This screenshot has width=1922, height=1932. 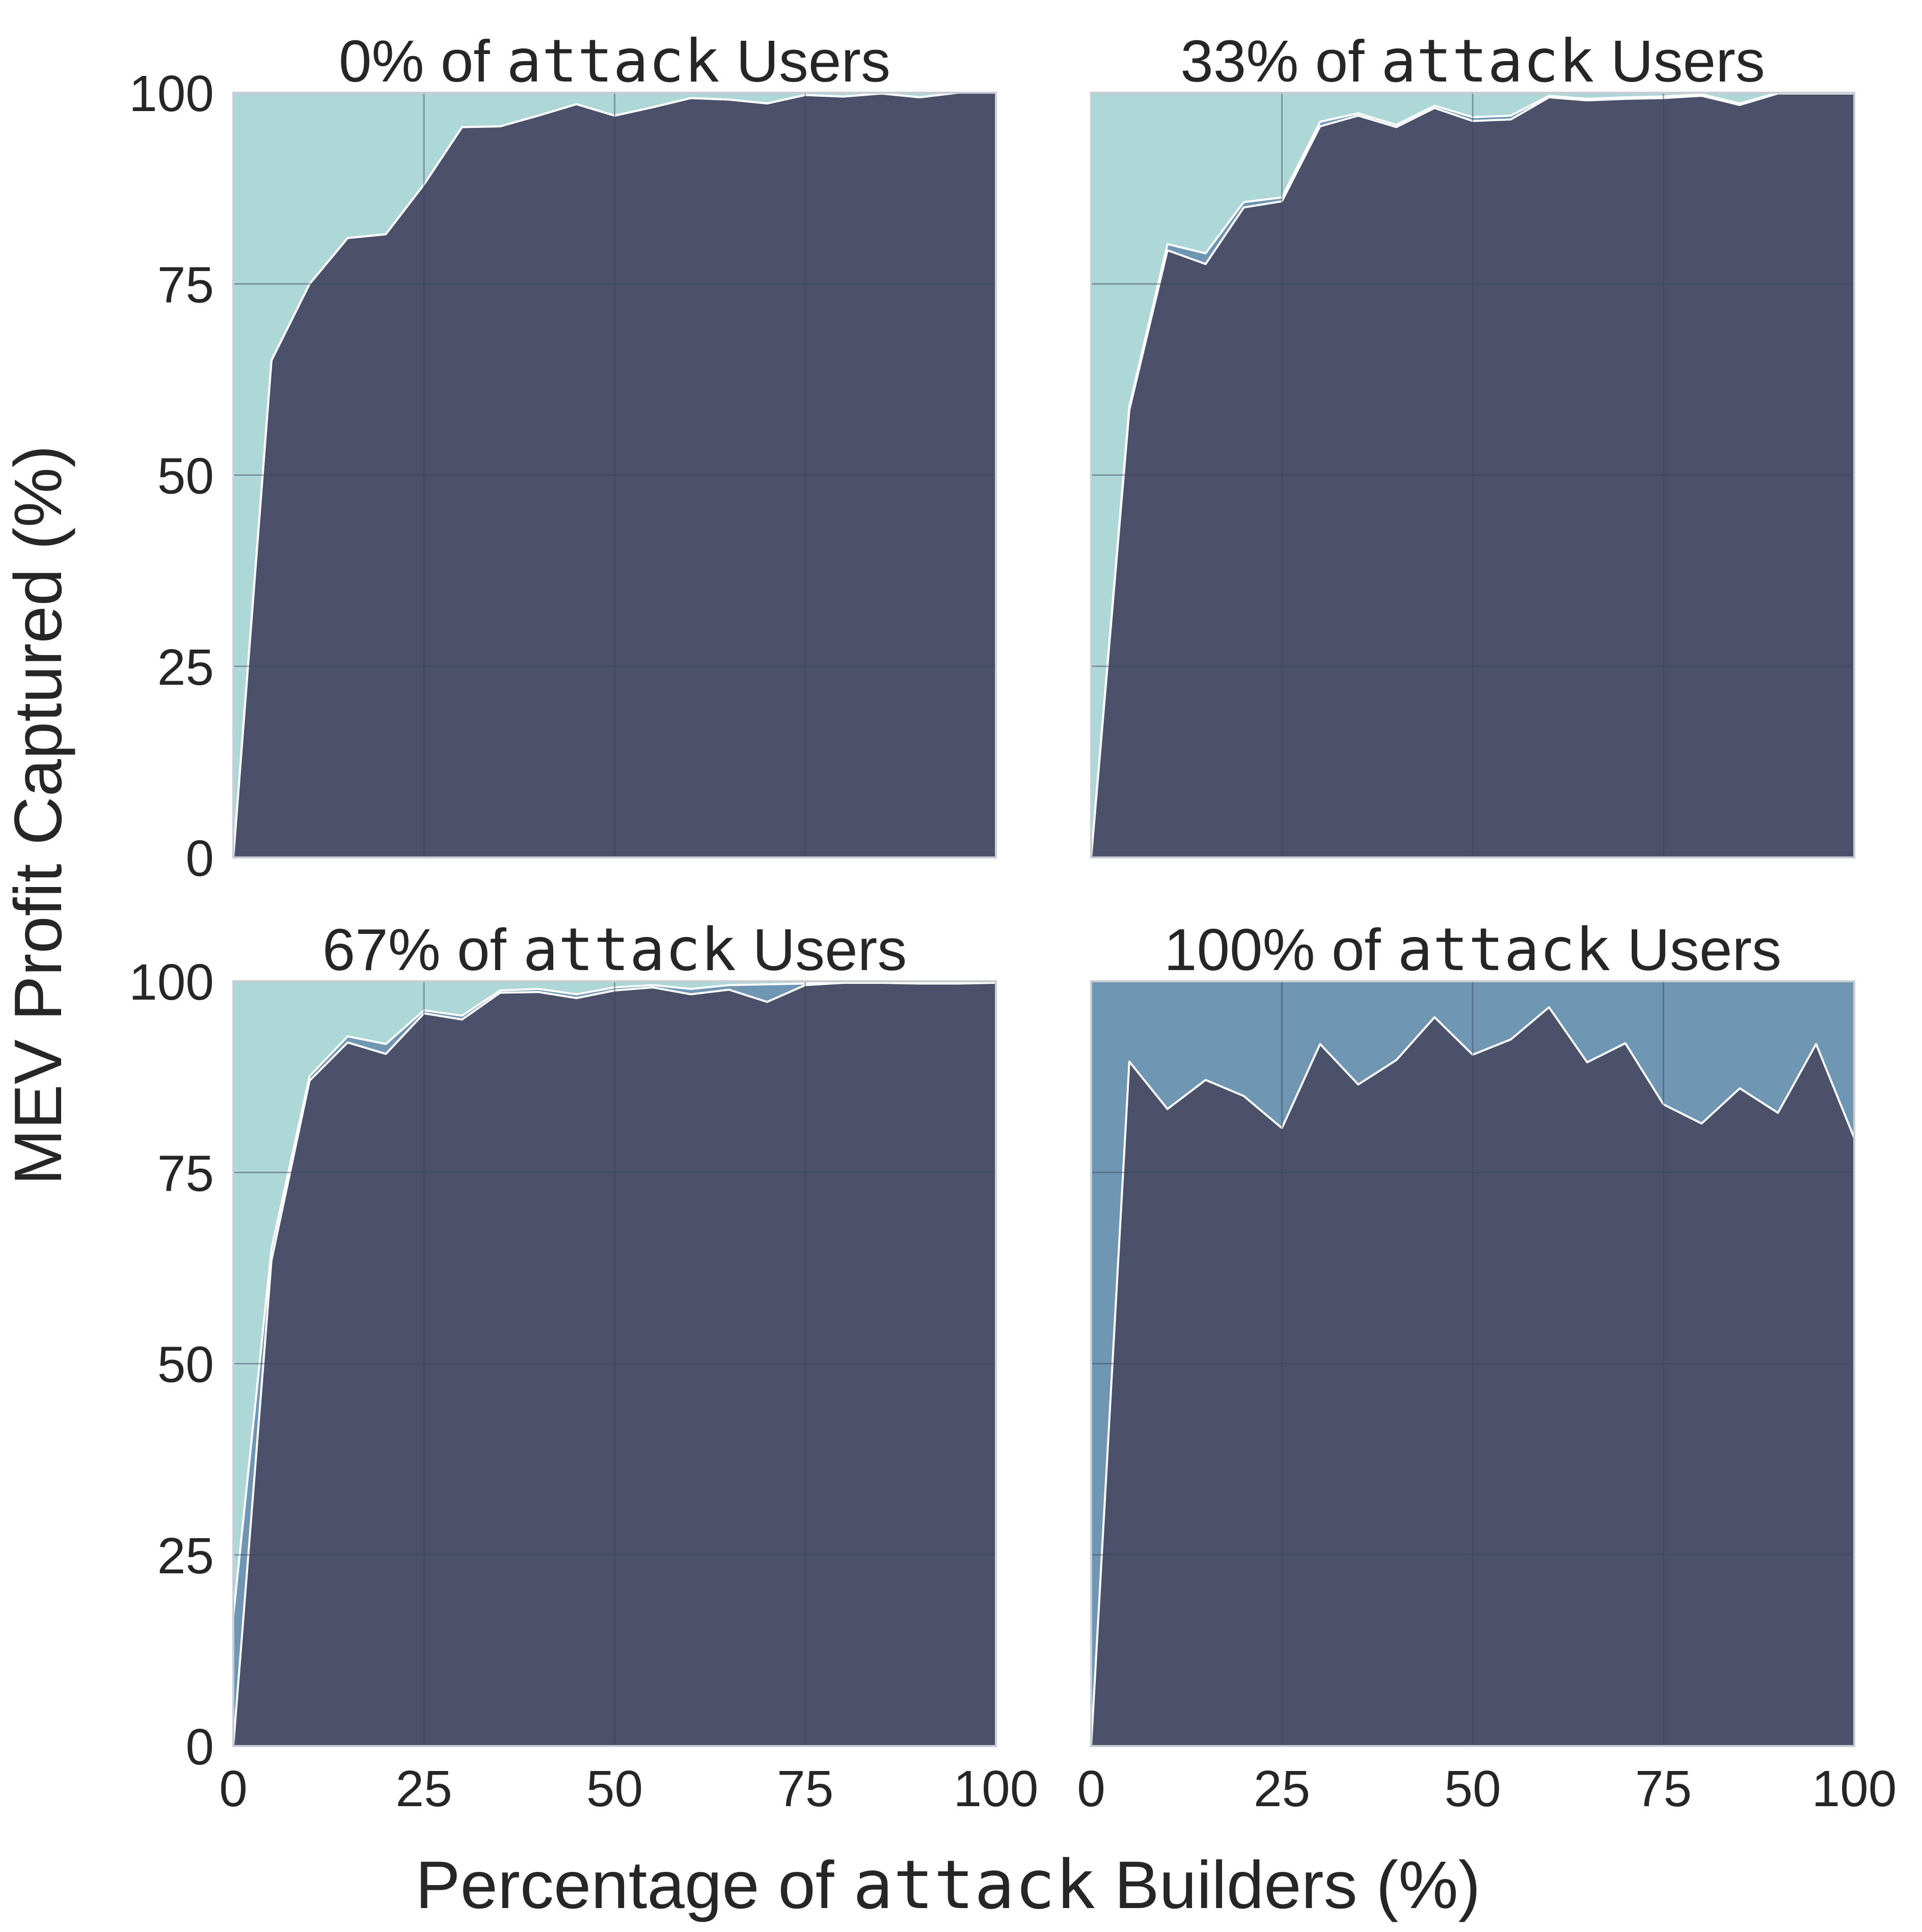 I want to click on panel-title-prefix: 67% of, so click(x=423, y=950).